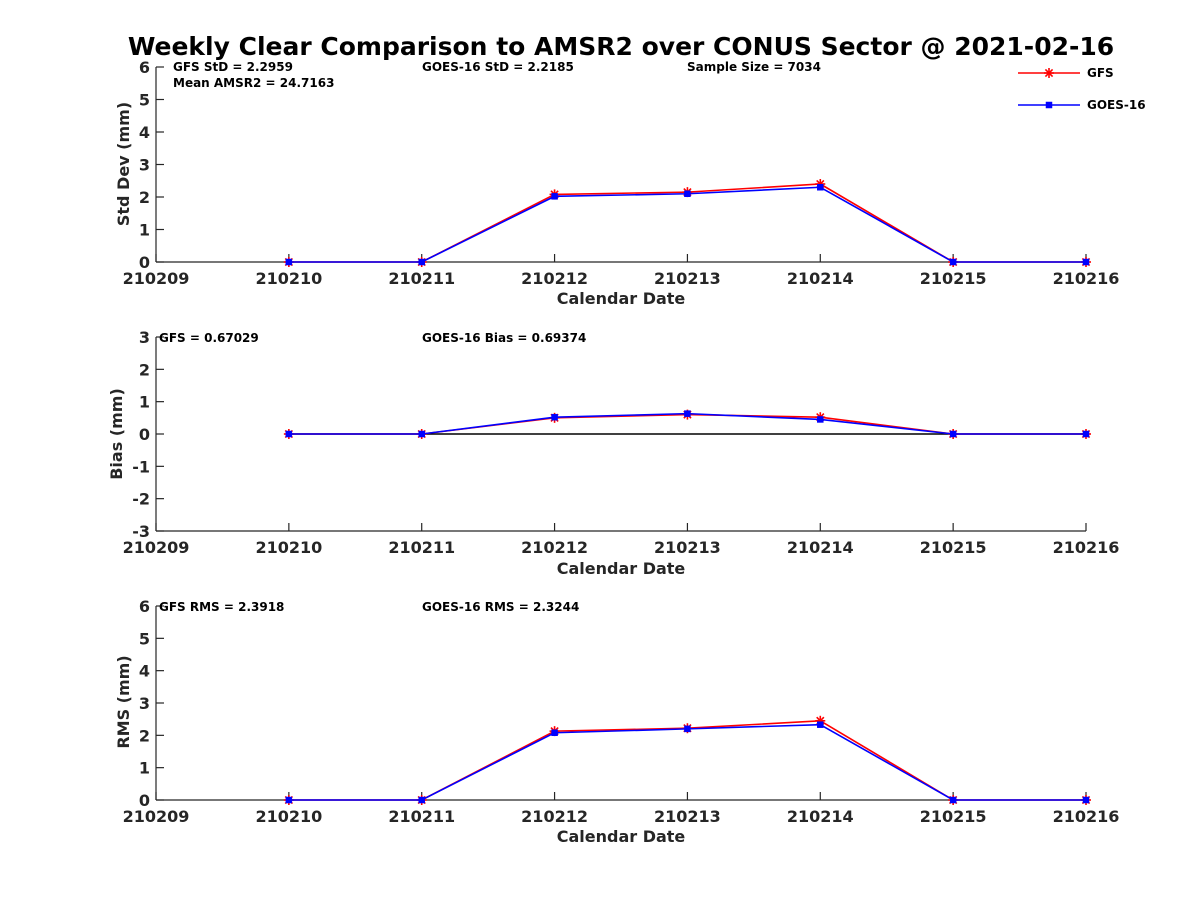 This screenshot has height=900, width=1200. Describe the element at coordinates (754, 67) in the screenshot. I see `annotation-sample-size: Sample Size = 7034` at that location.